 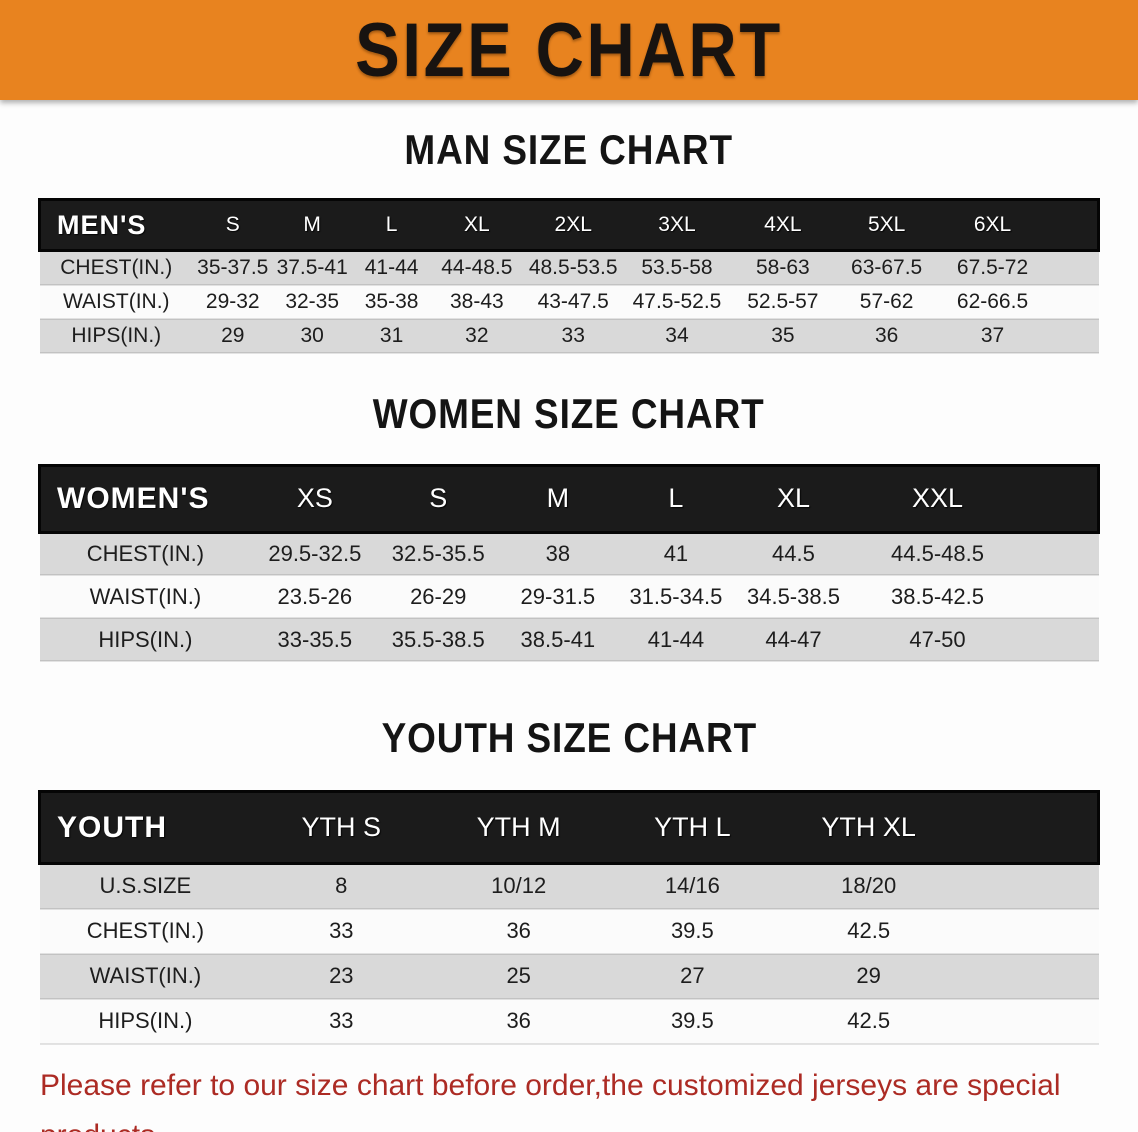 What do you see at coordinates (341, 886) in the screenshot?
I see `measurement-value-cell: 8` at bounding box center [341, 886].